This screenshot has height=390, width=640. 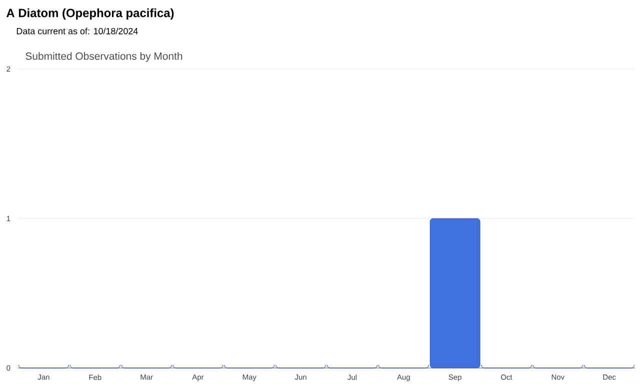 I want to click on chart-subtitle: Data current as of: 10/18/2024, so click(x=77, y=31).